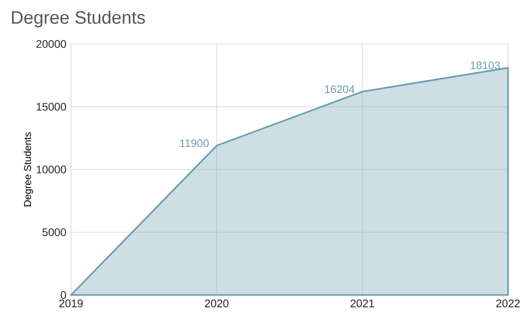 This screenshot has width=531, height=326. What do you see at coordinates (51, 44) in the screenshot?
I see `y-tick-label: 20000` at bounding box center [51, 44].